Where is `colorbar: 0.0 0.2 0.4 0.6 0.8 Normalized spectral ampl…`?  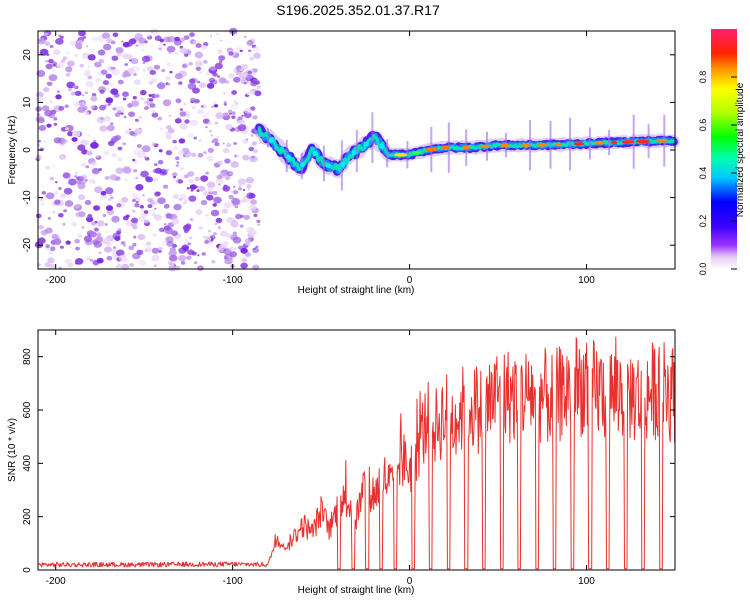 colorbar: 0.0 0.2 0.4 0.6 0.8 Normalized spectral ampl… is located at coordinates (722, 152).